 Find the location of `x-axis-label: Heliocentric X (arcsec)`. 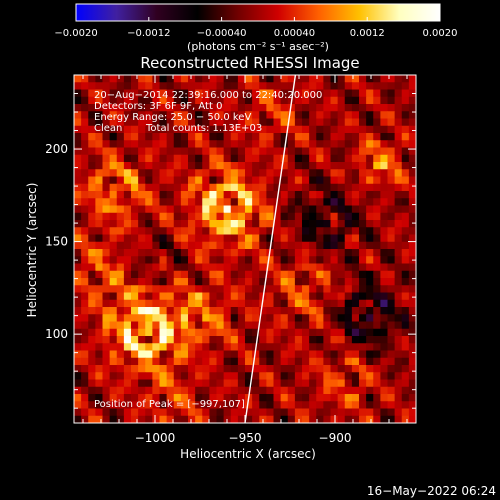

x-axis-label: Heliocentric X (arcsec) is located at coordinates (248, 454).